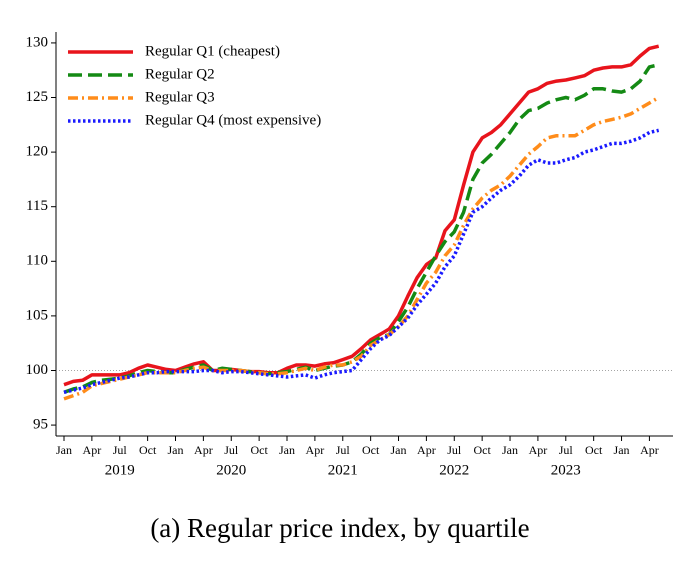 Image resolution: width=683 pixels, height=566 pixels. I want to click on x-group-label: 2020, so click(231, 470).